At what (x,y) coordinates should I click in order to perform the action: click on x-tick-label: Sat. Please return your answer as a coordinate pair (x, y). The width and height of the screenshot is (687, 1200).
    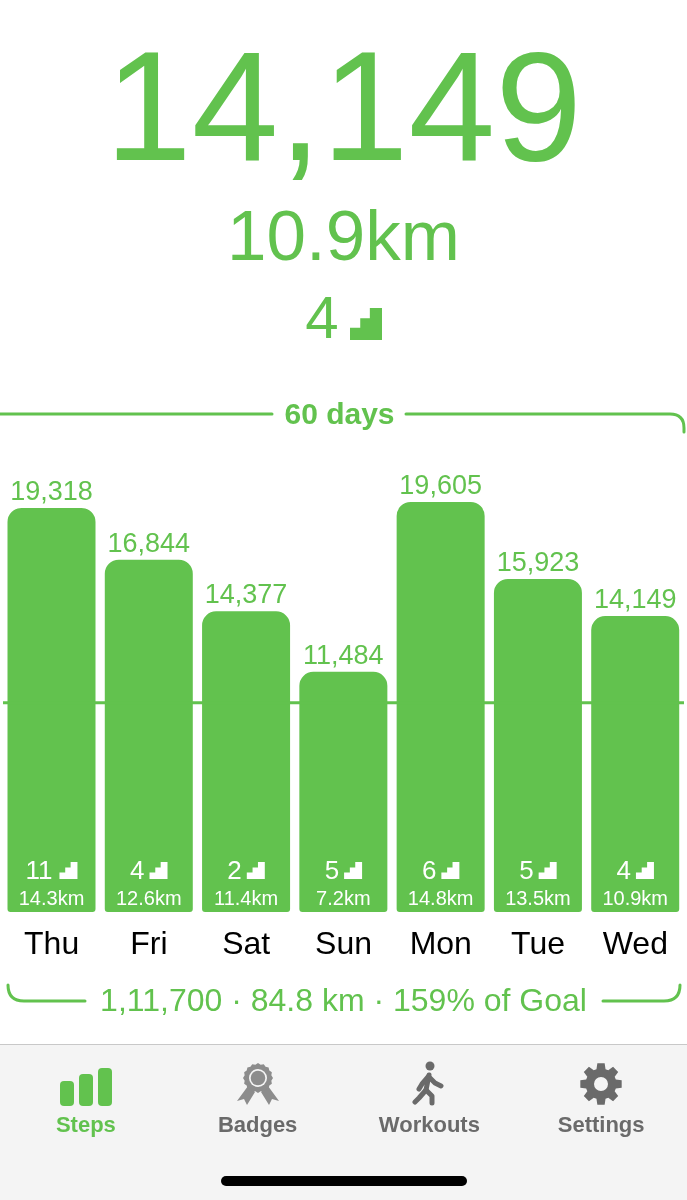
    Looking at the image, I should click on (246, 942).